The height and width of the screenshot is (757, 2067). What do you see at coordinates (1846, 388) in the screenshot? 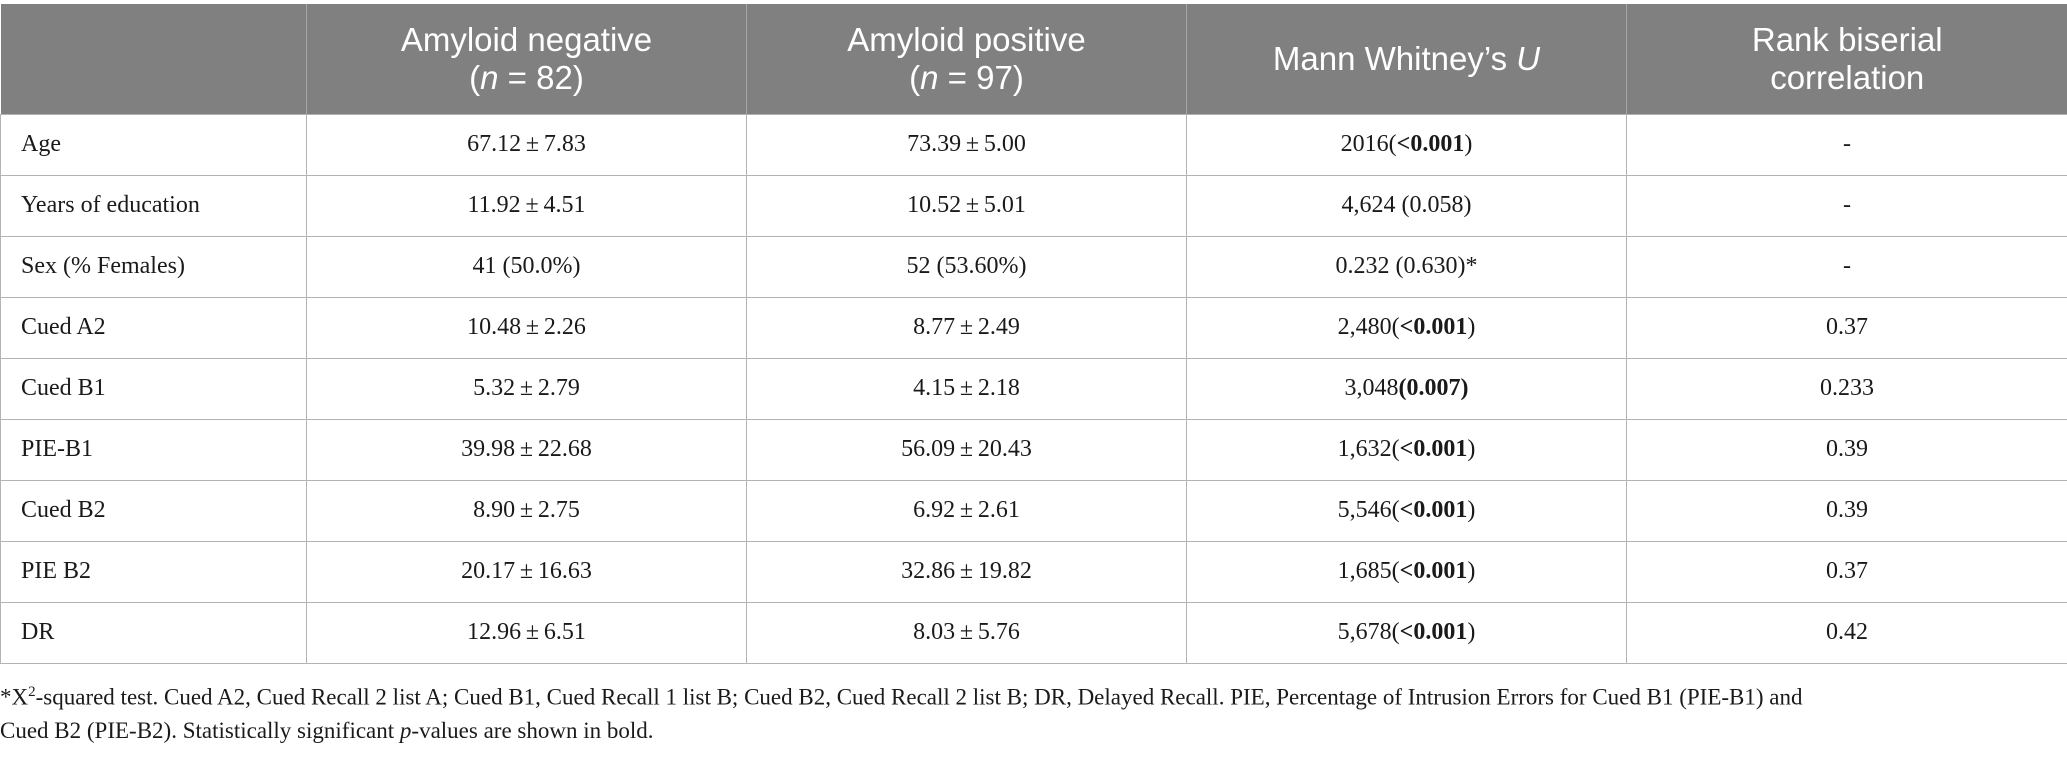
I see `cell-rank-biserial: 0.233` at bounding box center [1846, 388].